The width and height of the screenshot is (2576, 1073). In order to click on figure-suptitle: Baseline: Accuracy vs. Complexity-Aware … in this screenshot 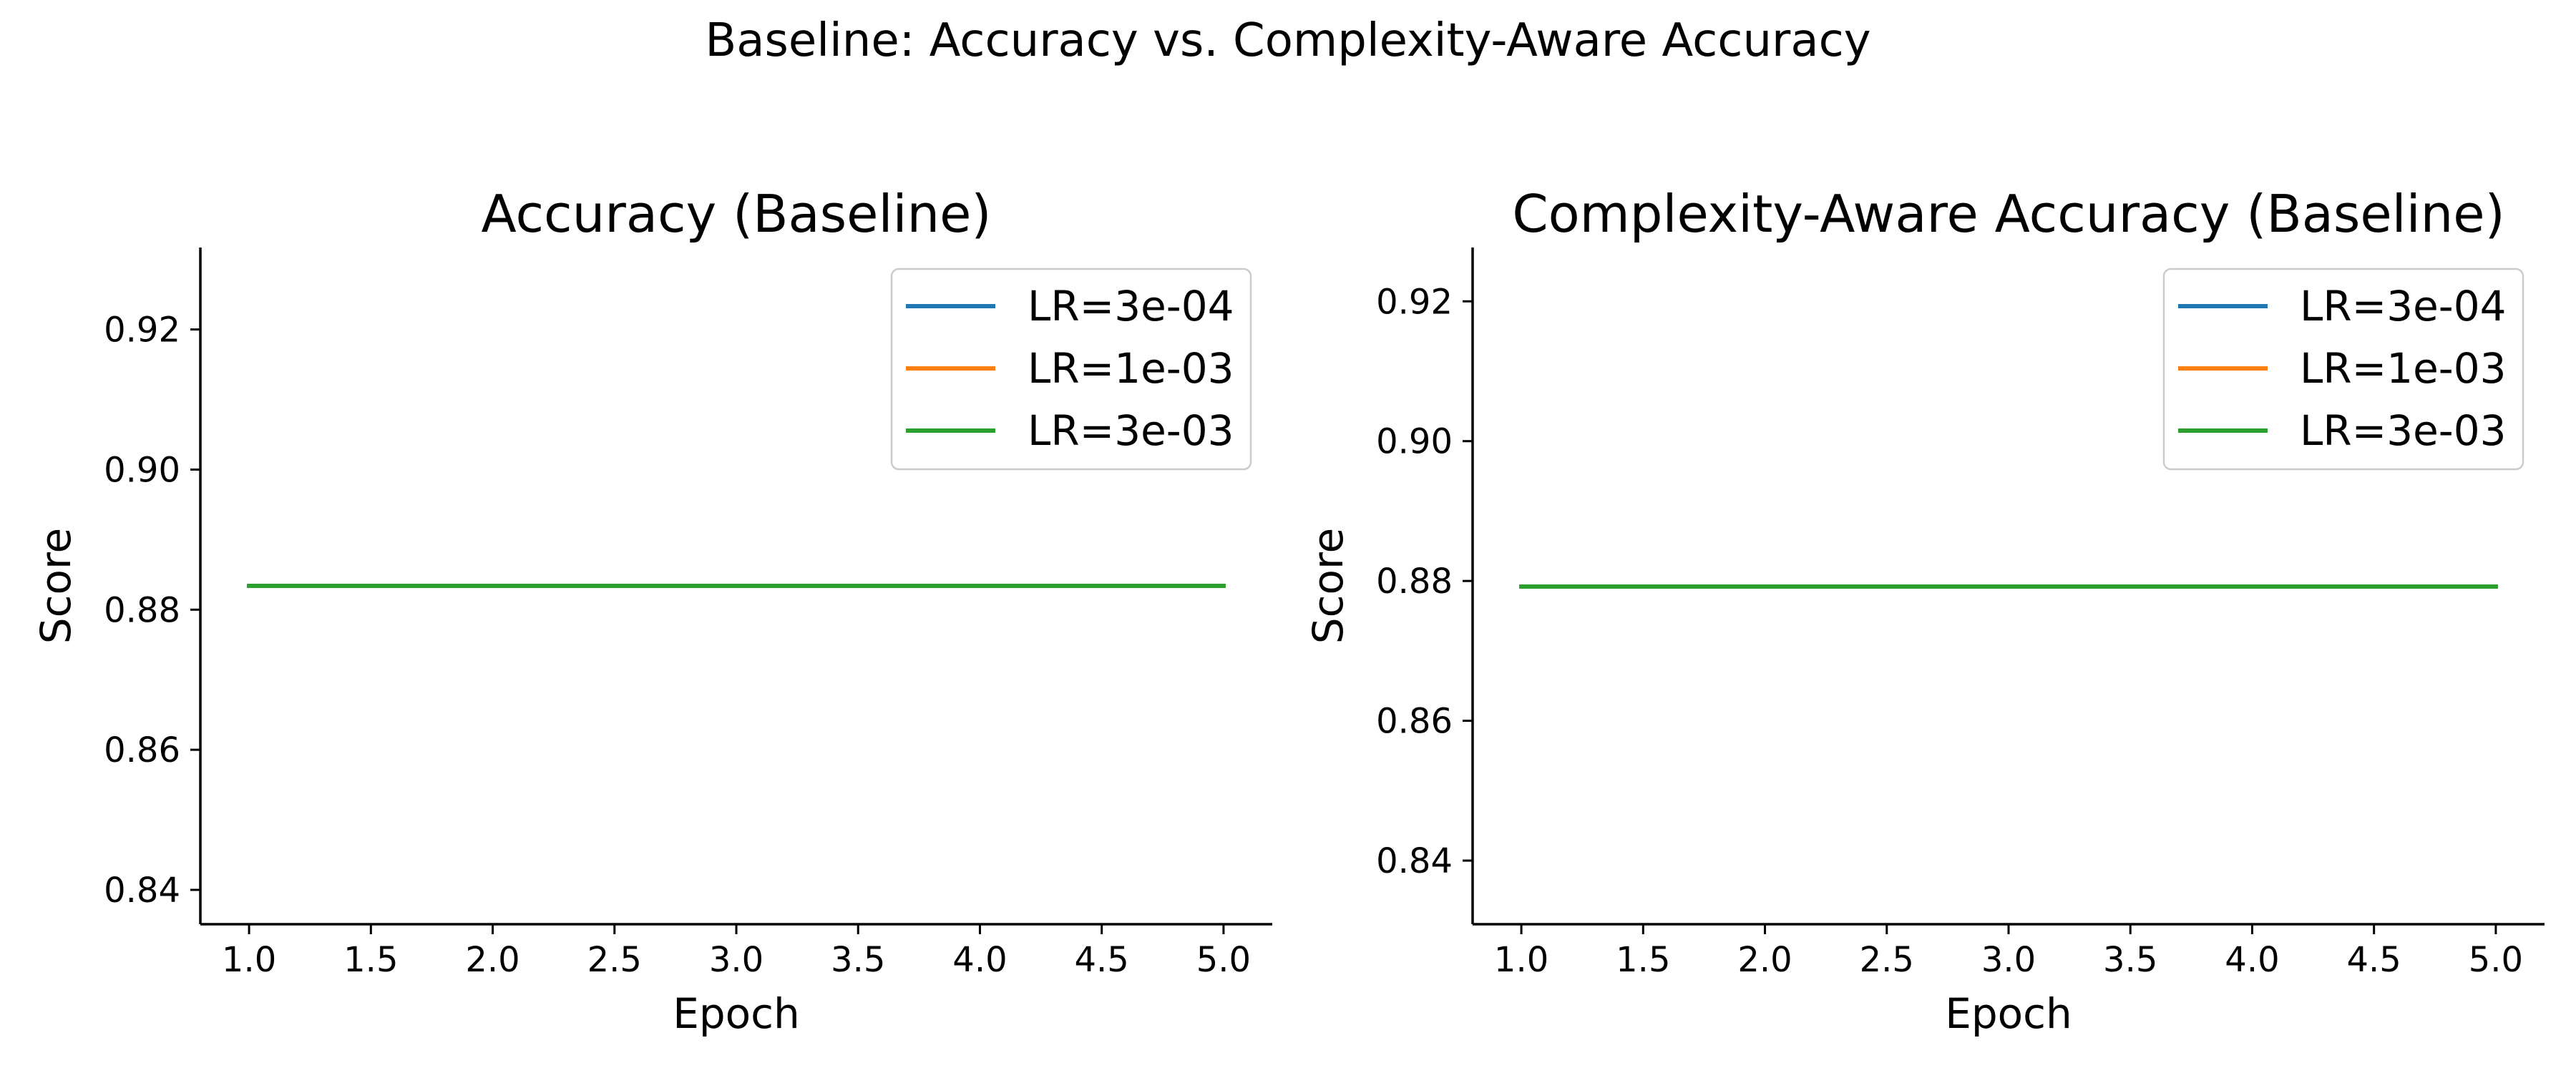, I will do `click(1287, 40)`.